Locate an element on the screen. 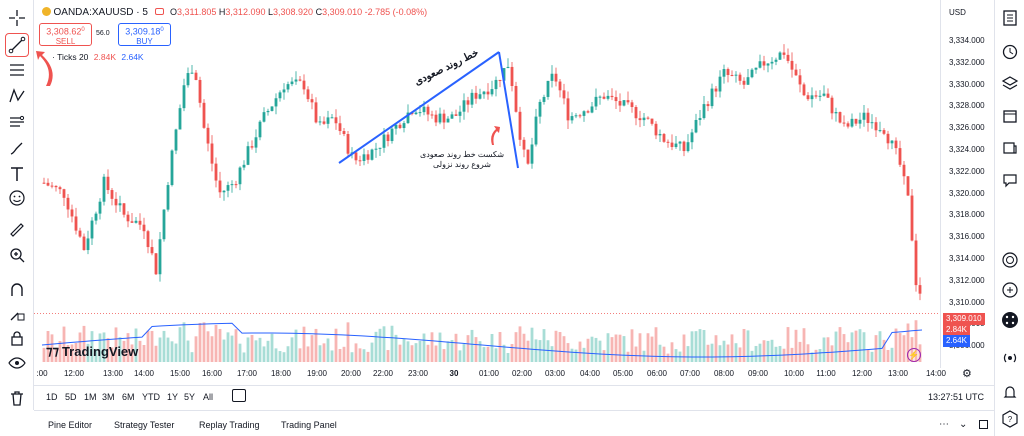  trash-icon is located at coordinates (17, 398).